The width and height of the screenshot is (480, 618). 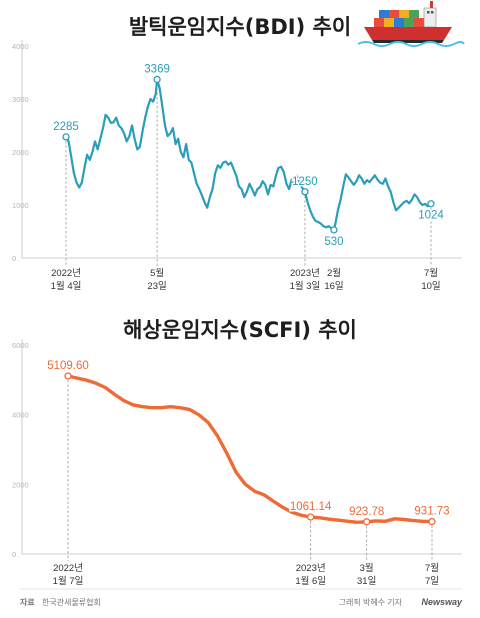 I want to click on bdi-x-tick-label: 2022년, so click(x=66, y=273).